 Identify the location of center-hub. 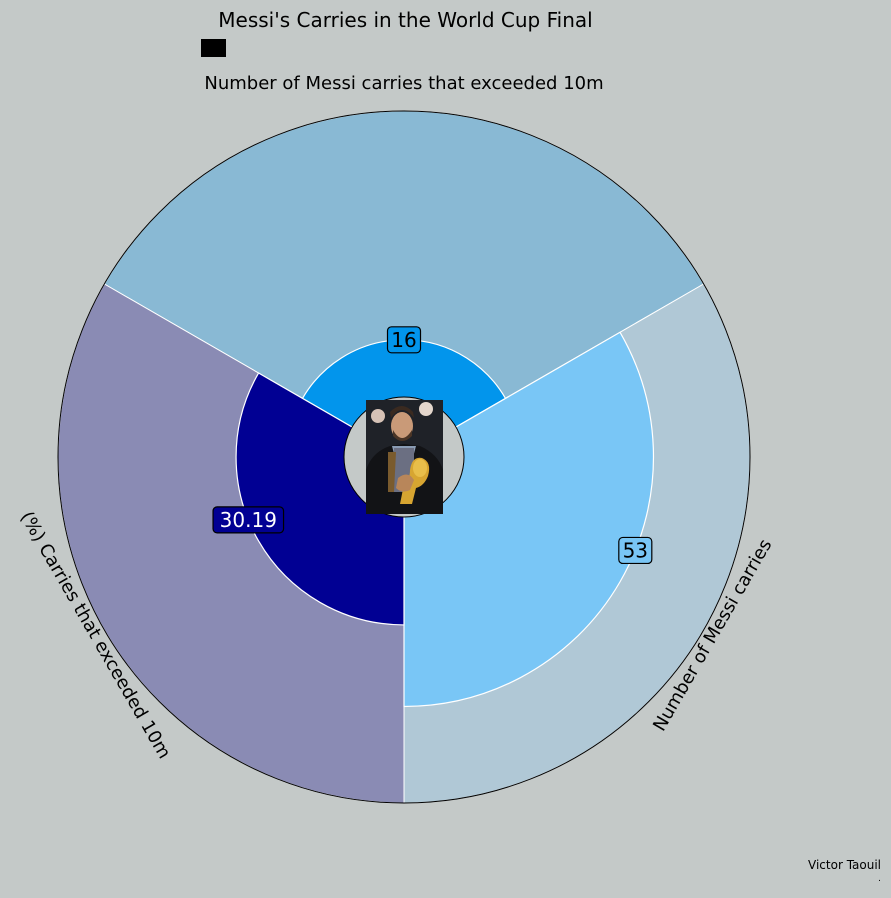
(404, 457).